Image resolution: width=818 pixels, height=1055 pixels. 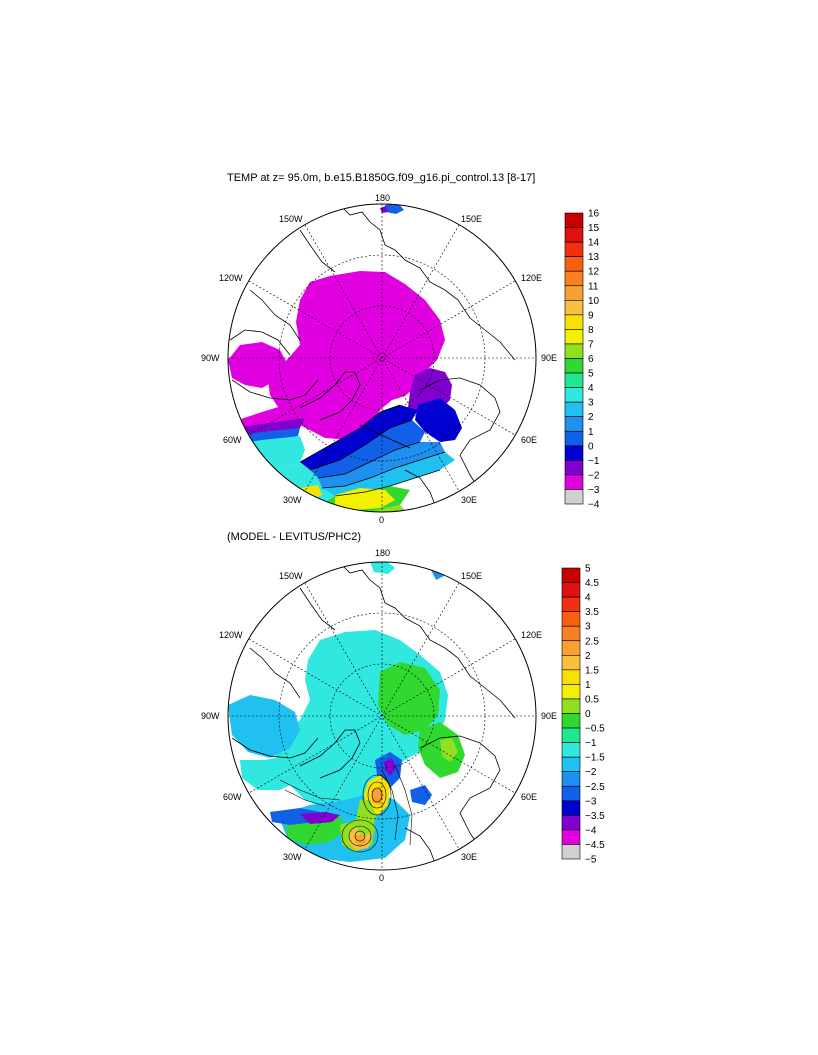 What do you see at coordinates (382, 553) in the screenshot?
I see `bottom-lon-180: 180` at bounding box center [382, 553].